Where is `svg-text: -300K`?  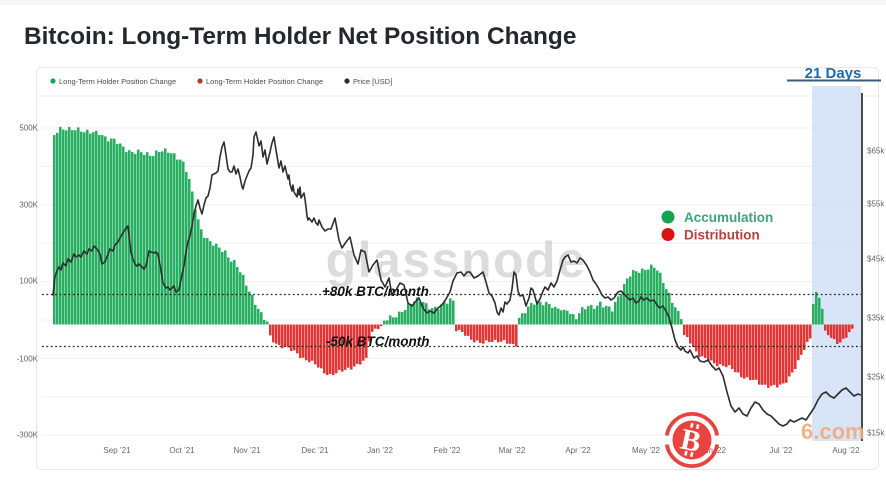 svg-text: -300K is located at coordinates (28, 435).